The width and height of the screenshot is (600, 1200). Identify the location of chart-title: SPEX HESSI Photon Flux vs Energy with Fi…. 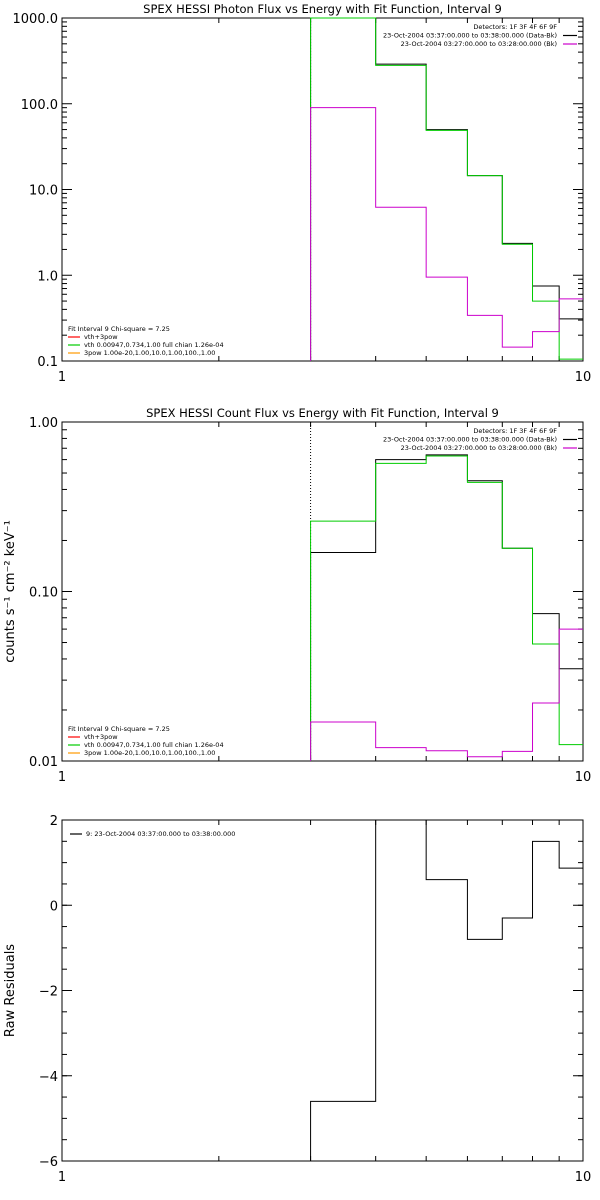
(322, 9).